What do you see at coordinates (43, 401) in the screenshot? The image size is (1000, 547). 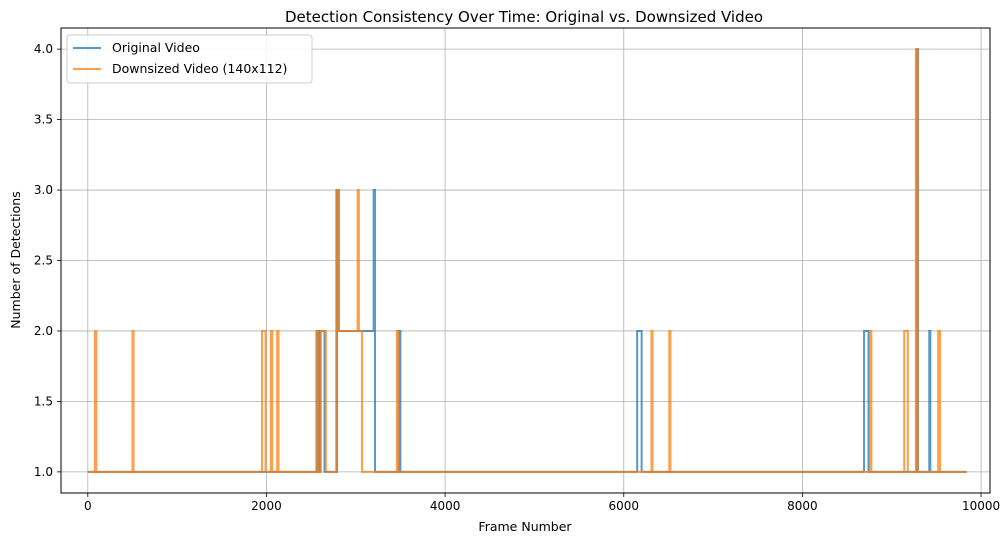 I see `y-tick-label: 1.5` at bounding box center [43, 401].